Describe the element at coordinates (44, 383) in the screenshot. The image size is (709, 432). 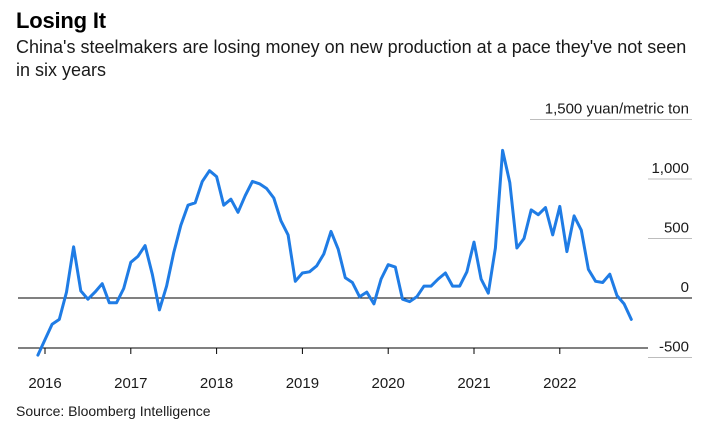
I see `x-tick-label: 2016` at that location.